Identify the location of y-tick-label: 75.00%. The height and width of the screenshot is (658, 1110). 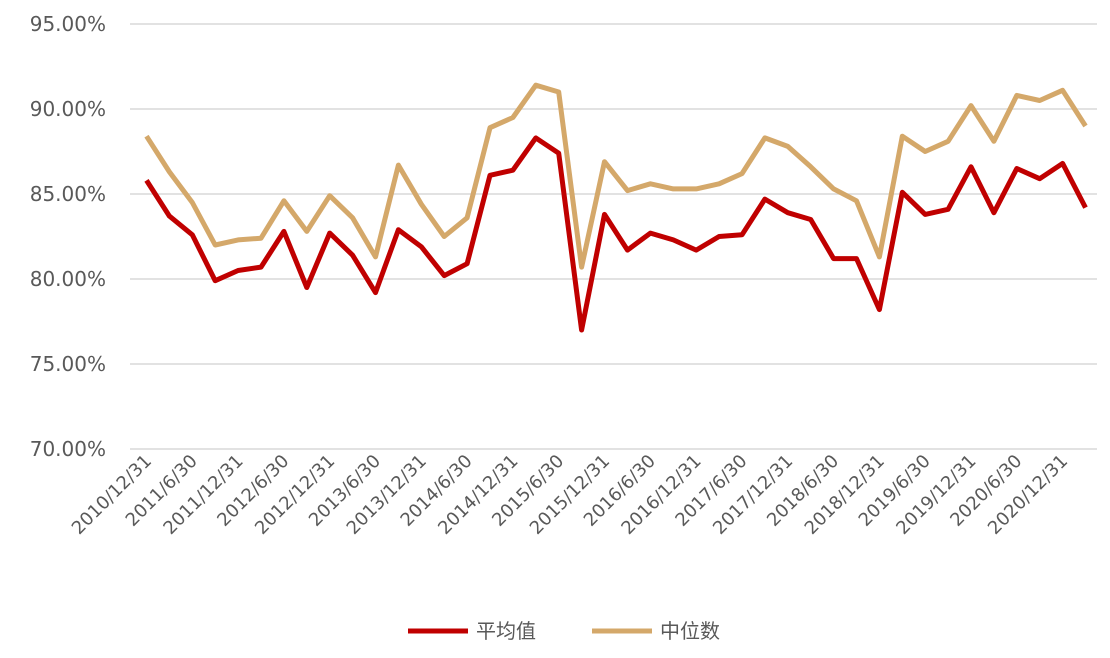
(68, 364).